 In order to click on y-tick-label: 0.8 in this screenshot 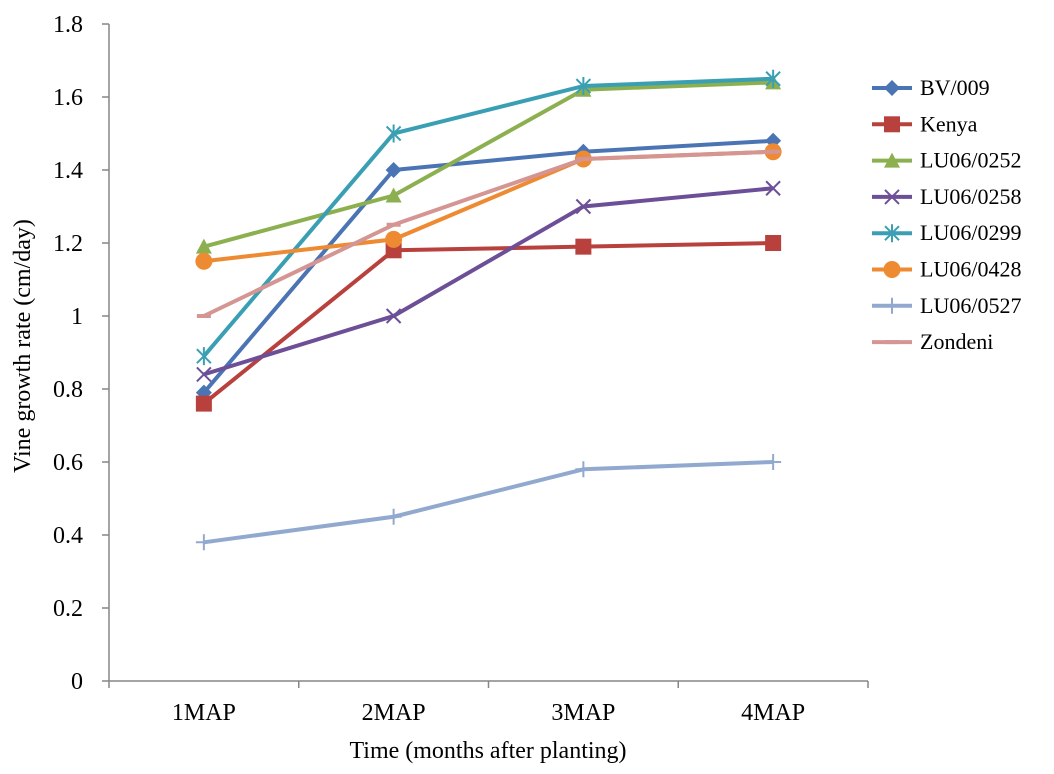, I will do `click(68, 390)`.